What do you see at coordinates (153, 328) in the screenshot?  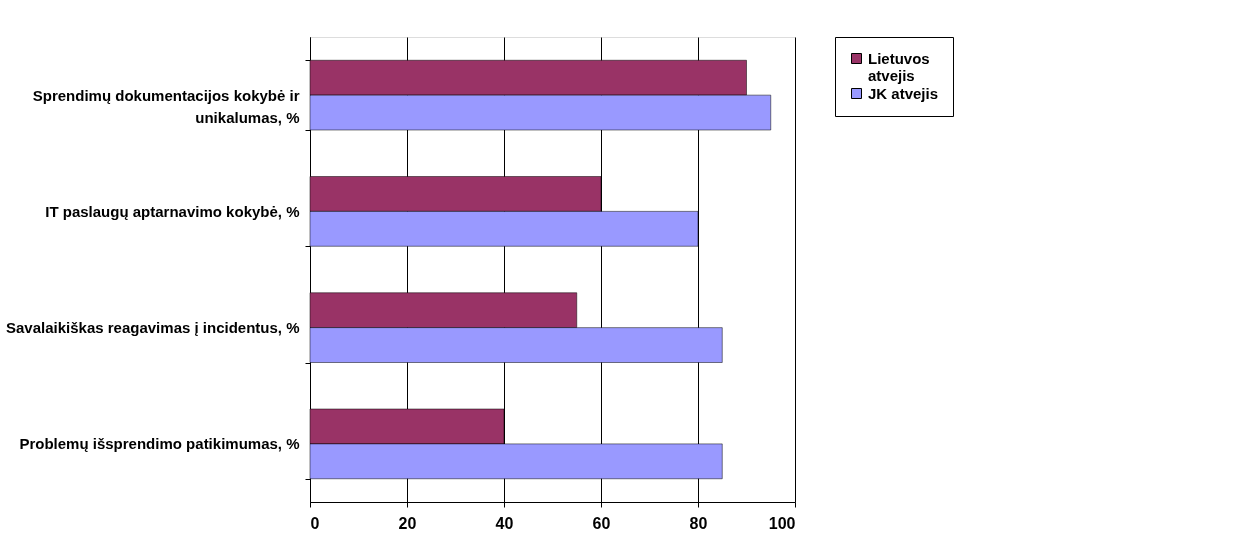 I see `y-tick-label: Savalaikiškas reagavimas į incidentus, %` at bounding box center [153, 328].